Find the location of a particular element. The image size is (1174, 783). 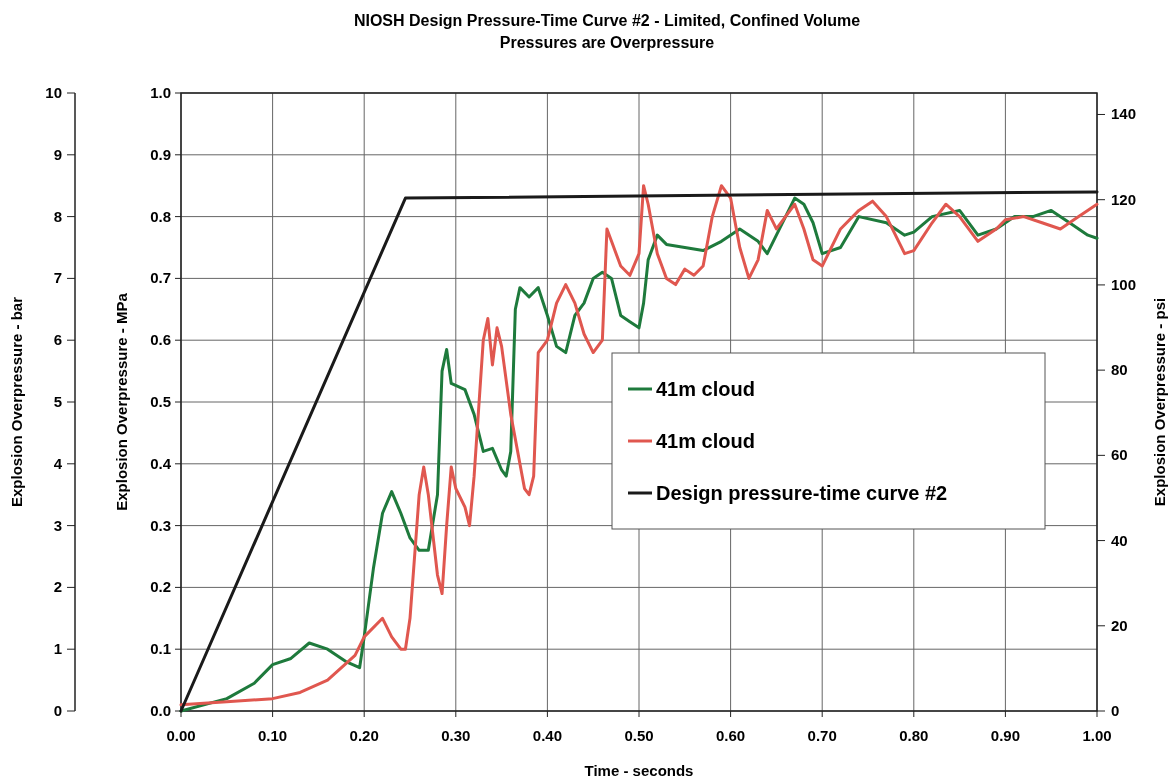

x-tick-label: 0.60 is located at coordinates (731, 735).